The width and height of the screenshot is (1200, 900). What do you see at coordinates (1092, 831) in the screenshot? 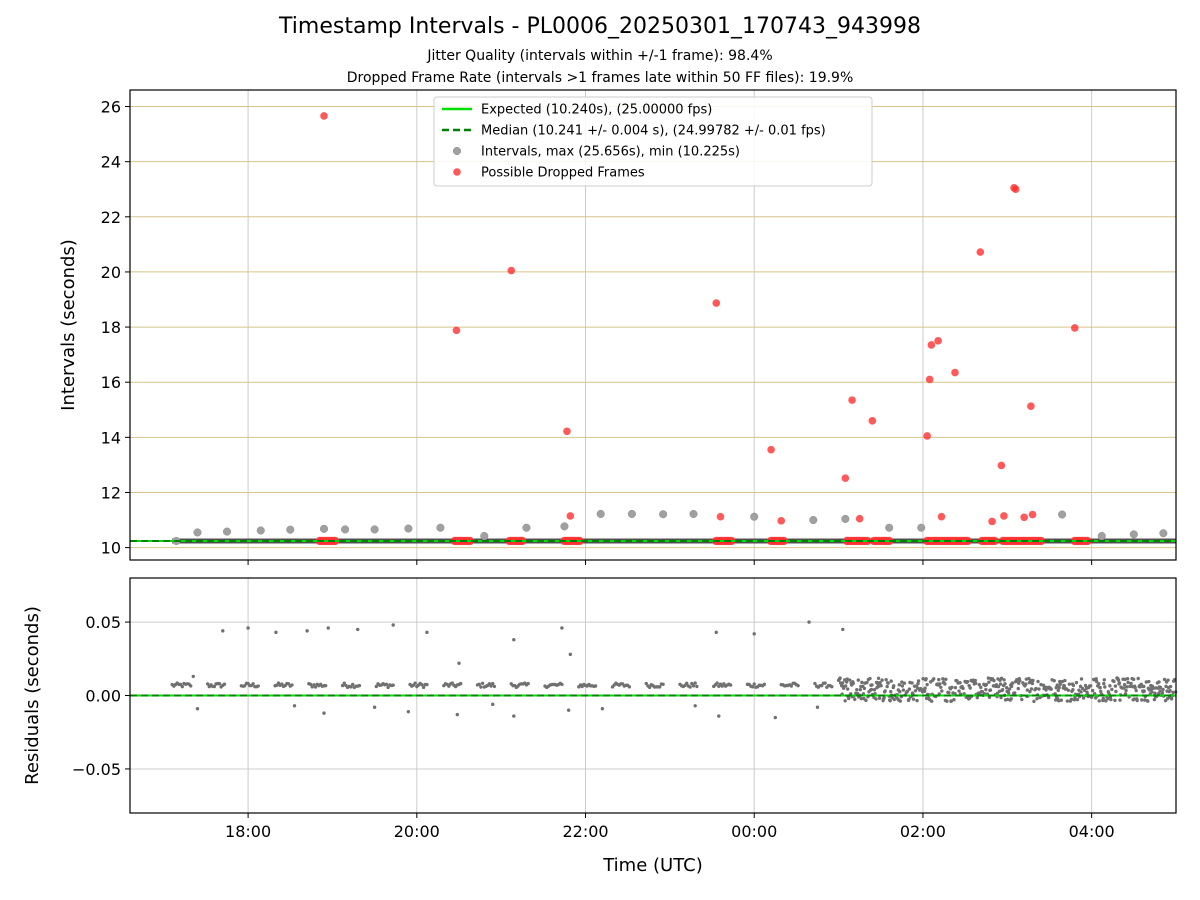
I see `bottom-xtick-label: 04:00` at bounding box center [1092, 831].